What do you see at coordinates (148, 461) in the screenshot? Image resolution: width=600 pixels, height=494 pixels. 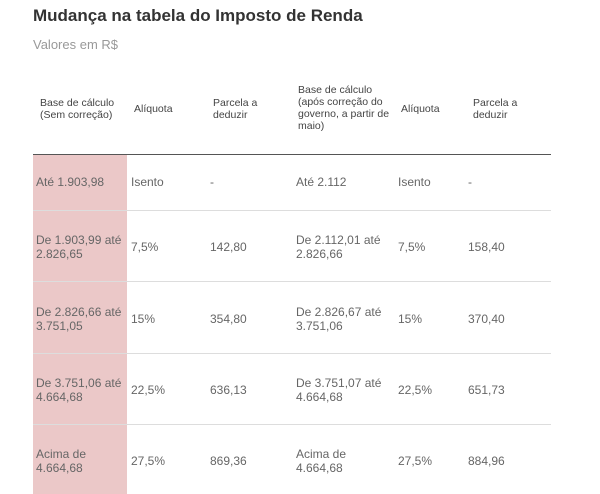 I see `row-cell-aliquota-1: 27,5%` at bounding box center [148, 461].